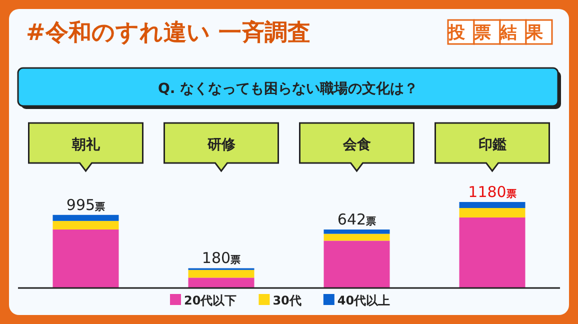  What do you see at coordinates (85, 144) in the screenshot?
I see `x-tick-label: 朝礼` at bounding box center [85, 144].